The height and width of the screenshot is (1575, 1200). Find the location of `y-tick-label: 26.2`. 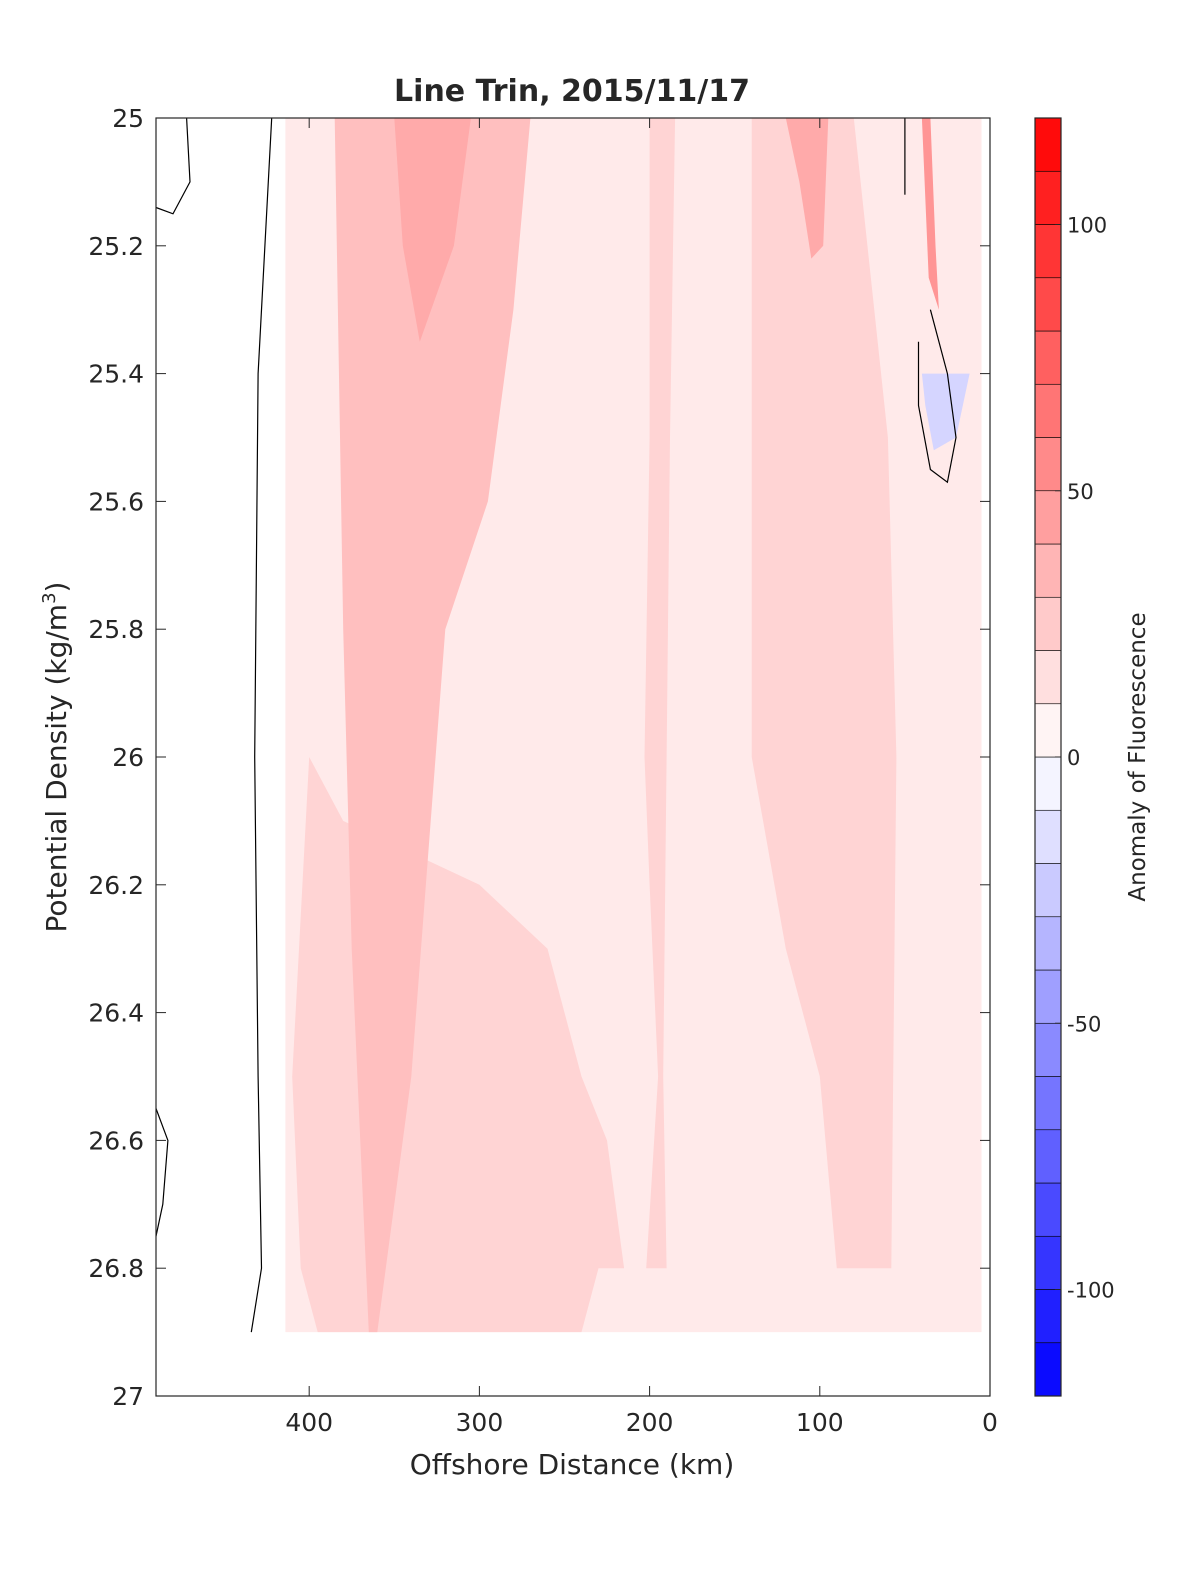

y-tick-label: 26.2 is located at coordinates (116, 885).